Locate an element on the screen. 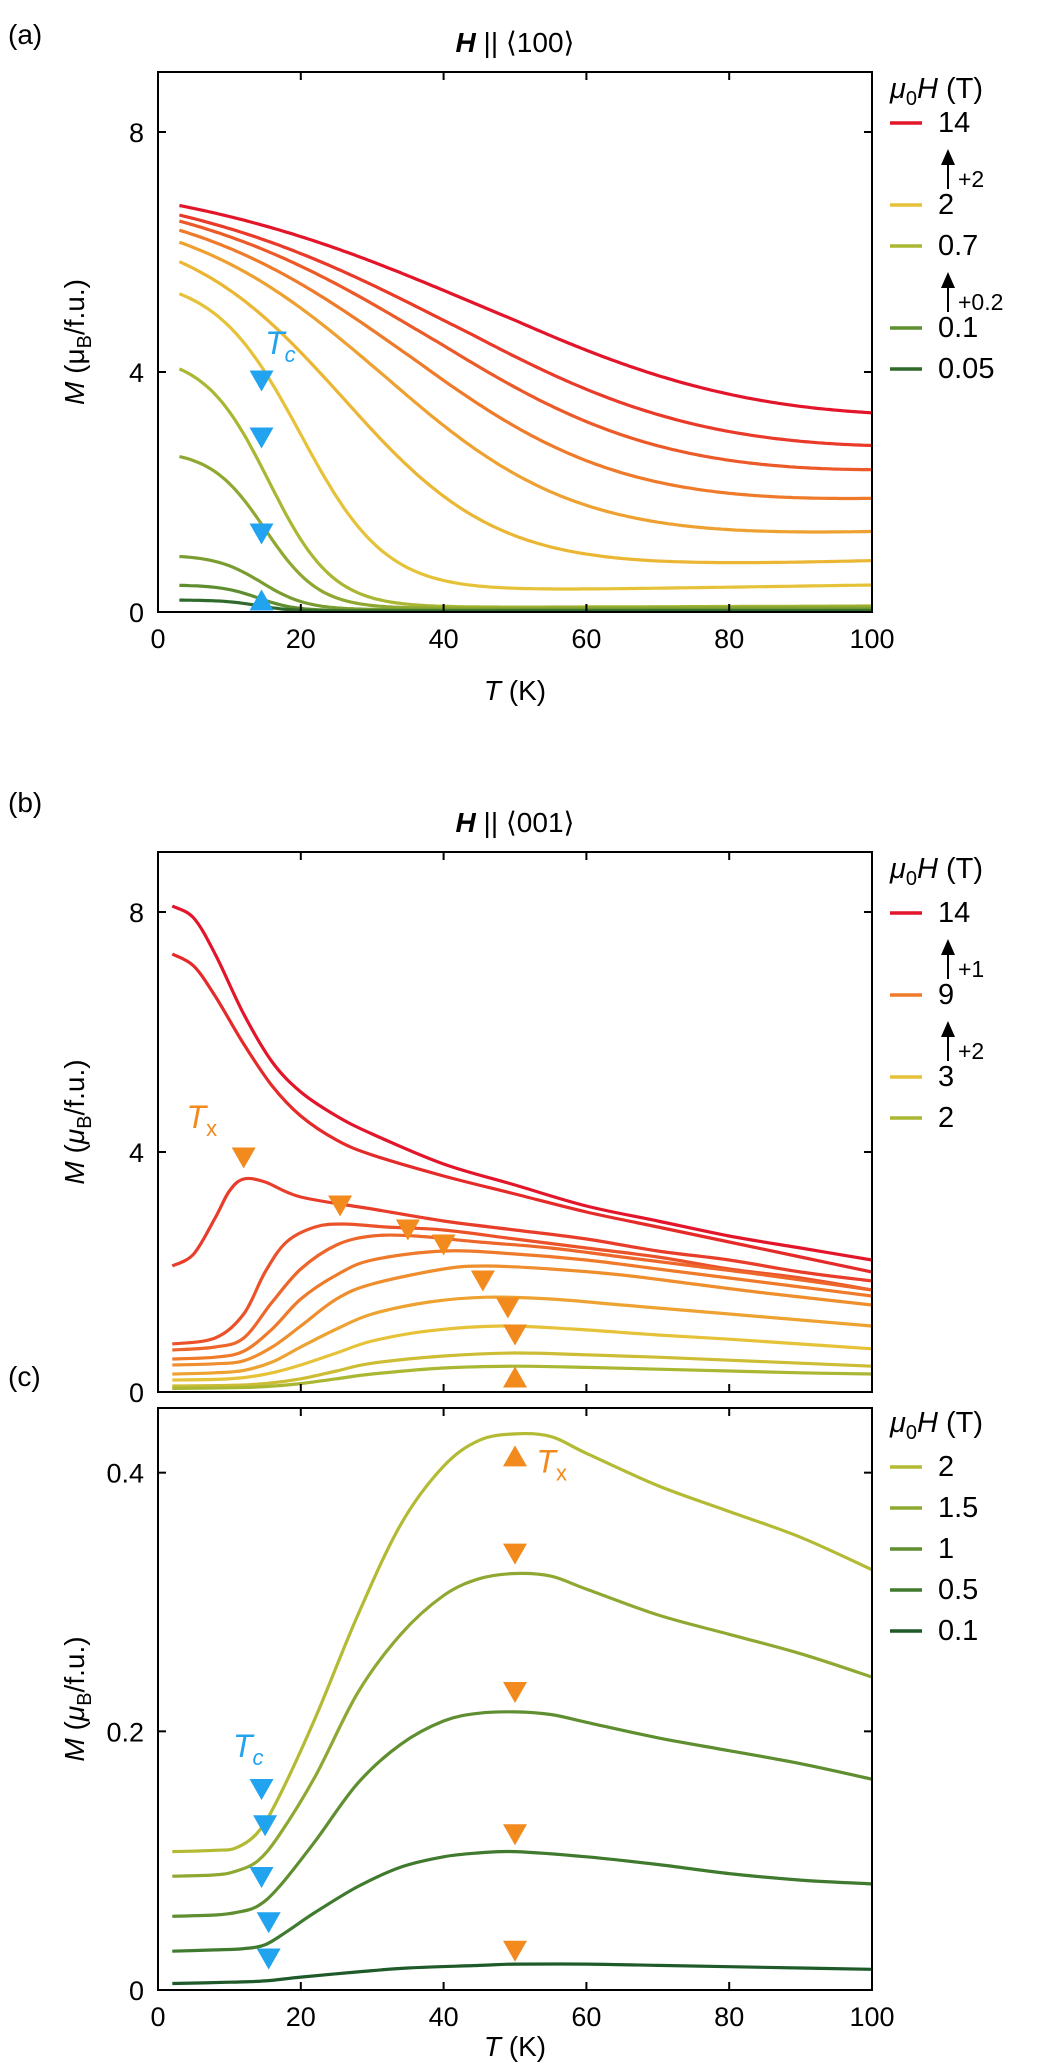  plot-area is located at coordinates (525, 407).